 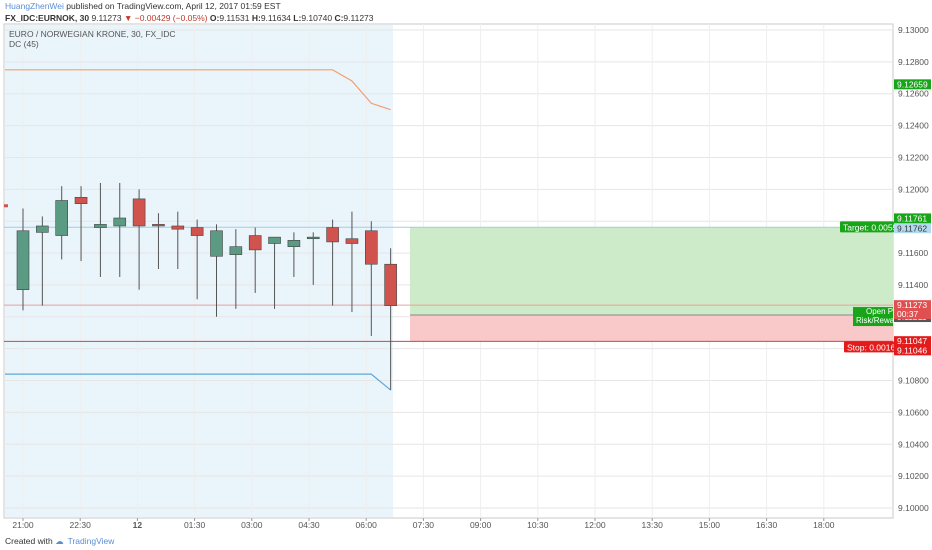 I want to click on y-tick-label: 9.11400, so click(x=913, y=285).